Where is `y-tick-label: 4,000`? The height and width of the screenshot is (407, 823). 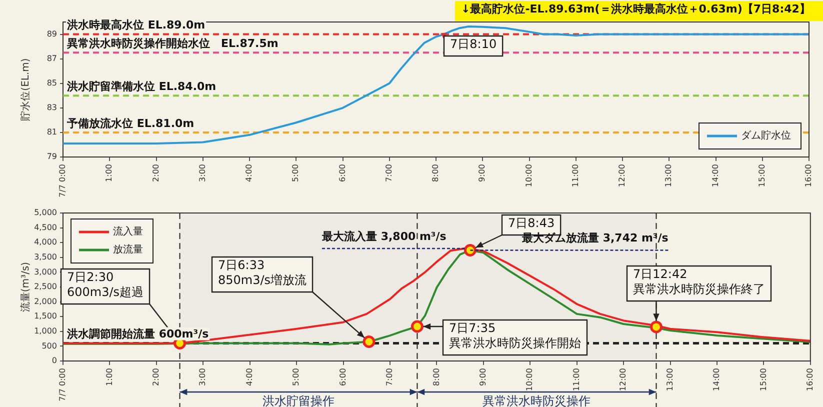
y-tick-label: 4,000 is located at coordinates (45, 242).